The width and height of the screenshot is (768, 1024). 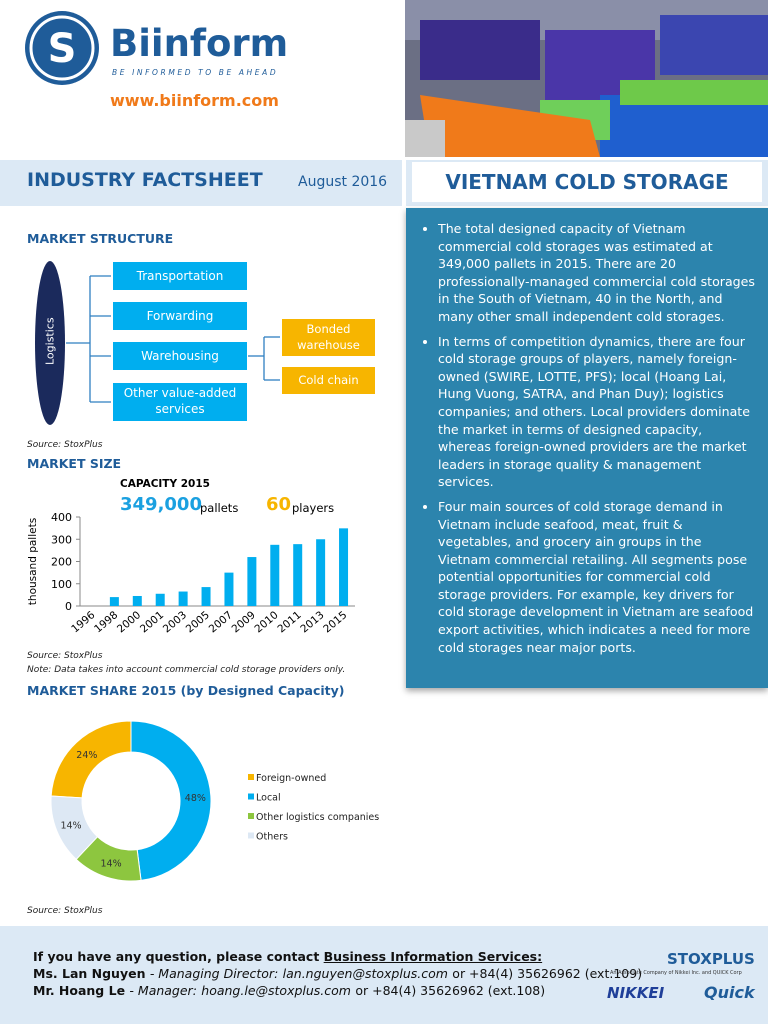 What do you see at coordinates (328, 380) in the screenshot?
I see `sub-node: Cold chain` at bounding box center [328, 380].